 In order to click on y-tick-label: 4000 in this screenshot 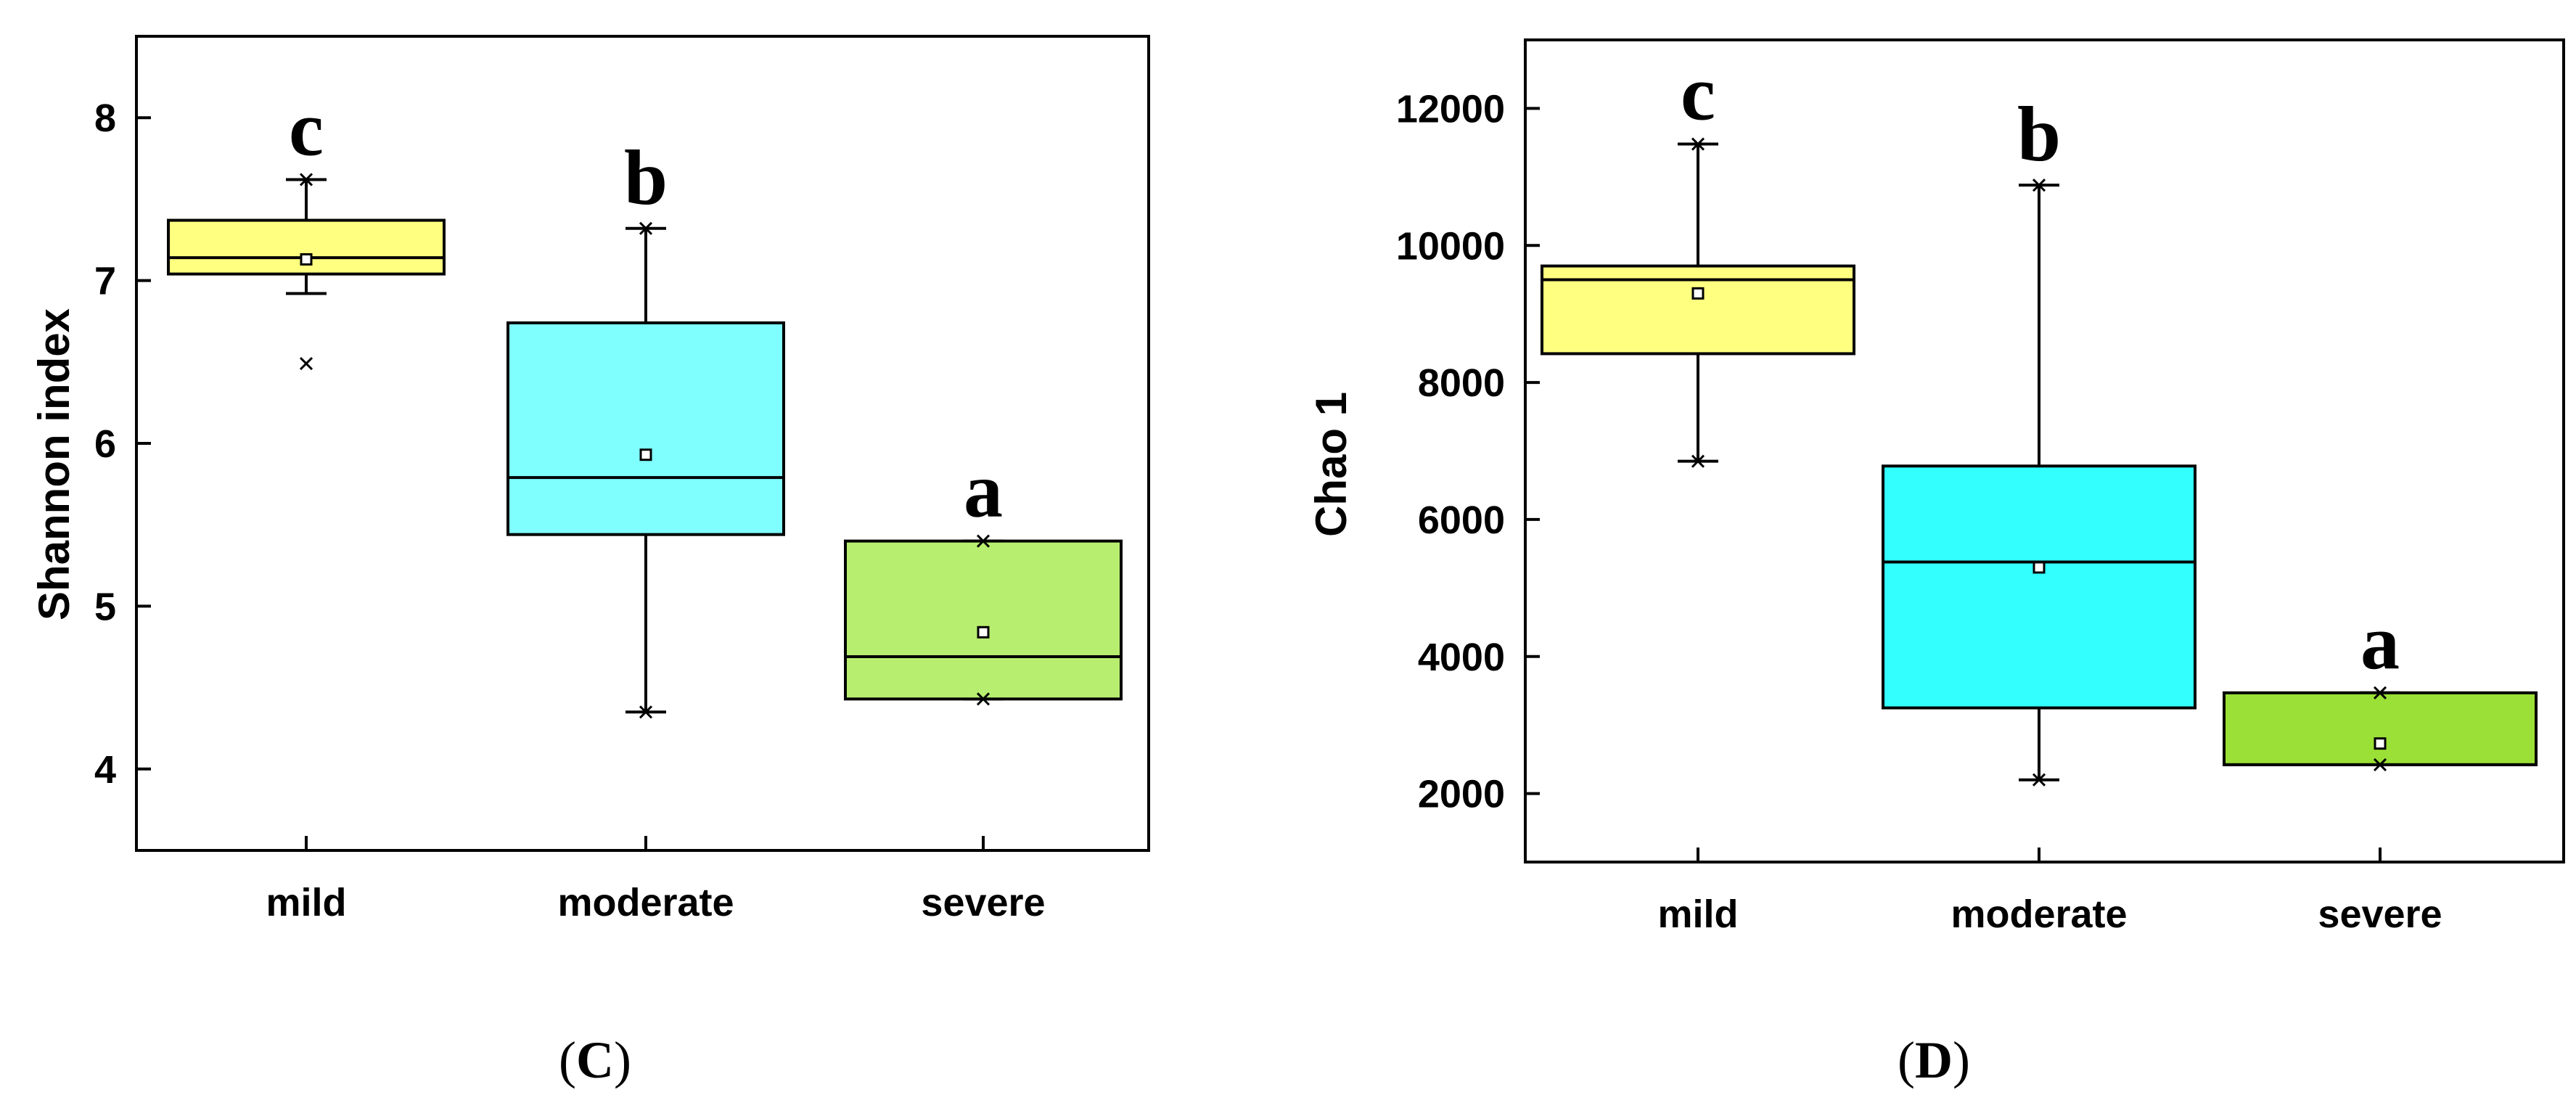, I will do `click(1461, 657)`.